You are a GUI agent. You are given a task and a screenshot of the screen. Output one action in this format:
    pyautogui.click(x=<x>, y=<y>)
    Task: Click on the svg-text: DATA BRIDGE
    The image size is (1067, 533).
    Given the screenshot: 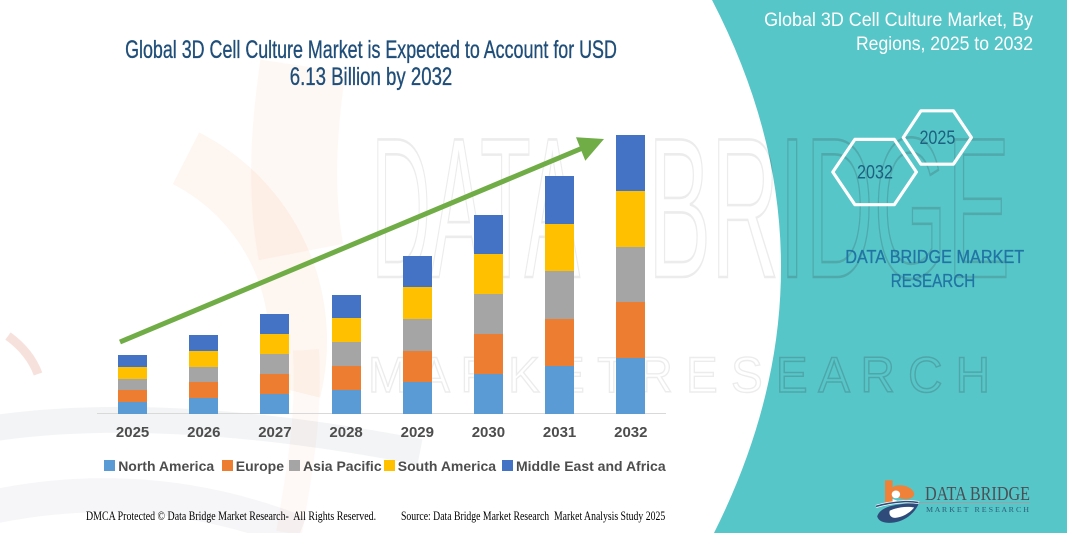 What is the action you would take?
    pyautogui.click(x=977, y=494)
    